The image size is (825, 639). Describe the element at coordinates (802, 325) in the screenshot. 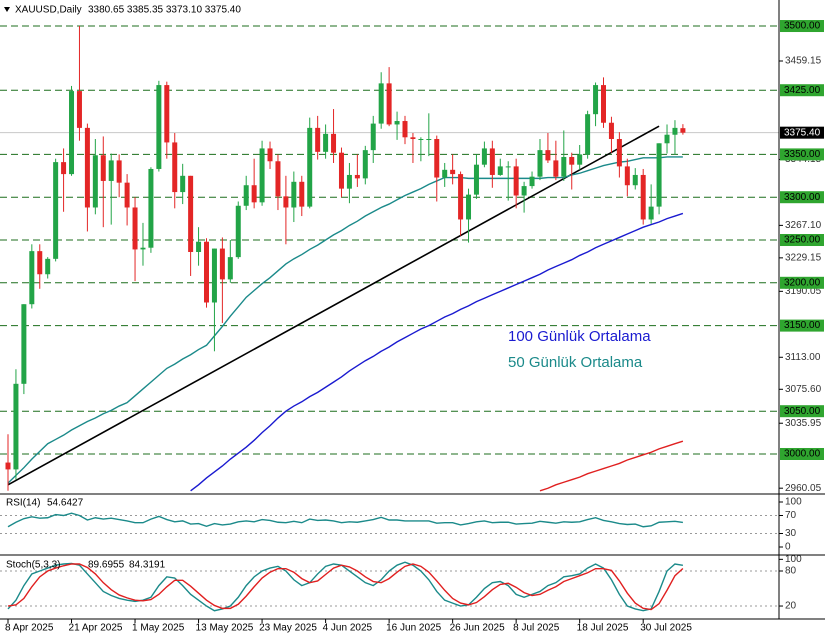

I see `level-label: 3150.00` at that location.